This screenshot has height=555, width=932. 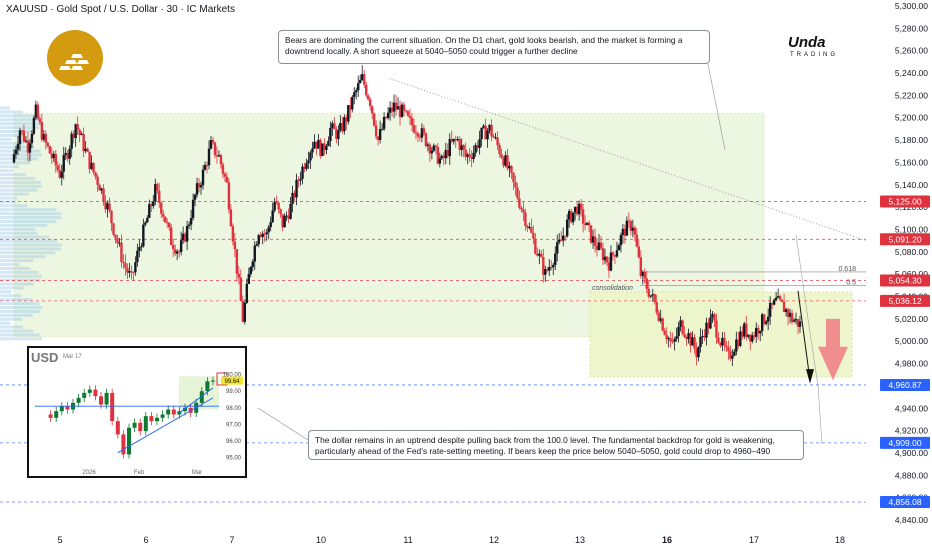 I want to click on inset-last-value: 99.64, so click(x=232, y=382).